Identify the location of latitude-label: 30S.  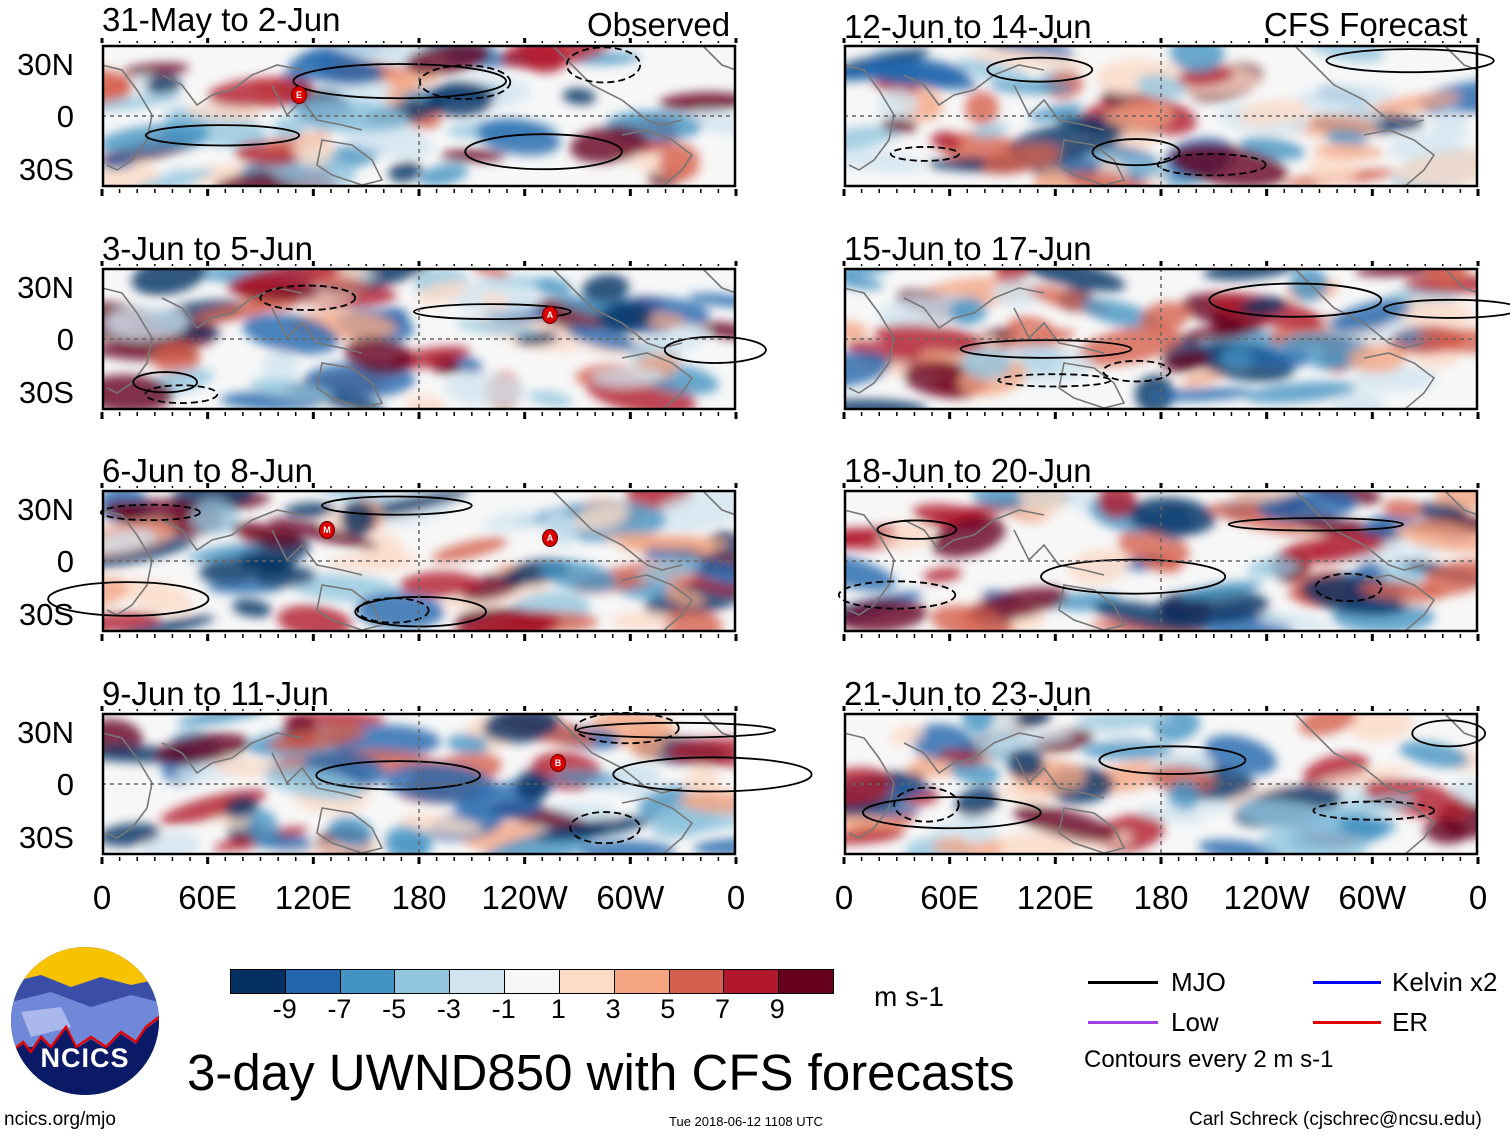
(46, 169).